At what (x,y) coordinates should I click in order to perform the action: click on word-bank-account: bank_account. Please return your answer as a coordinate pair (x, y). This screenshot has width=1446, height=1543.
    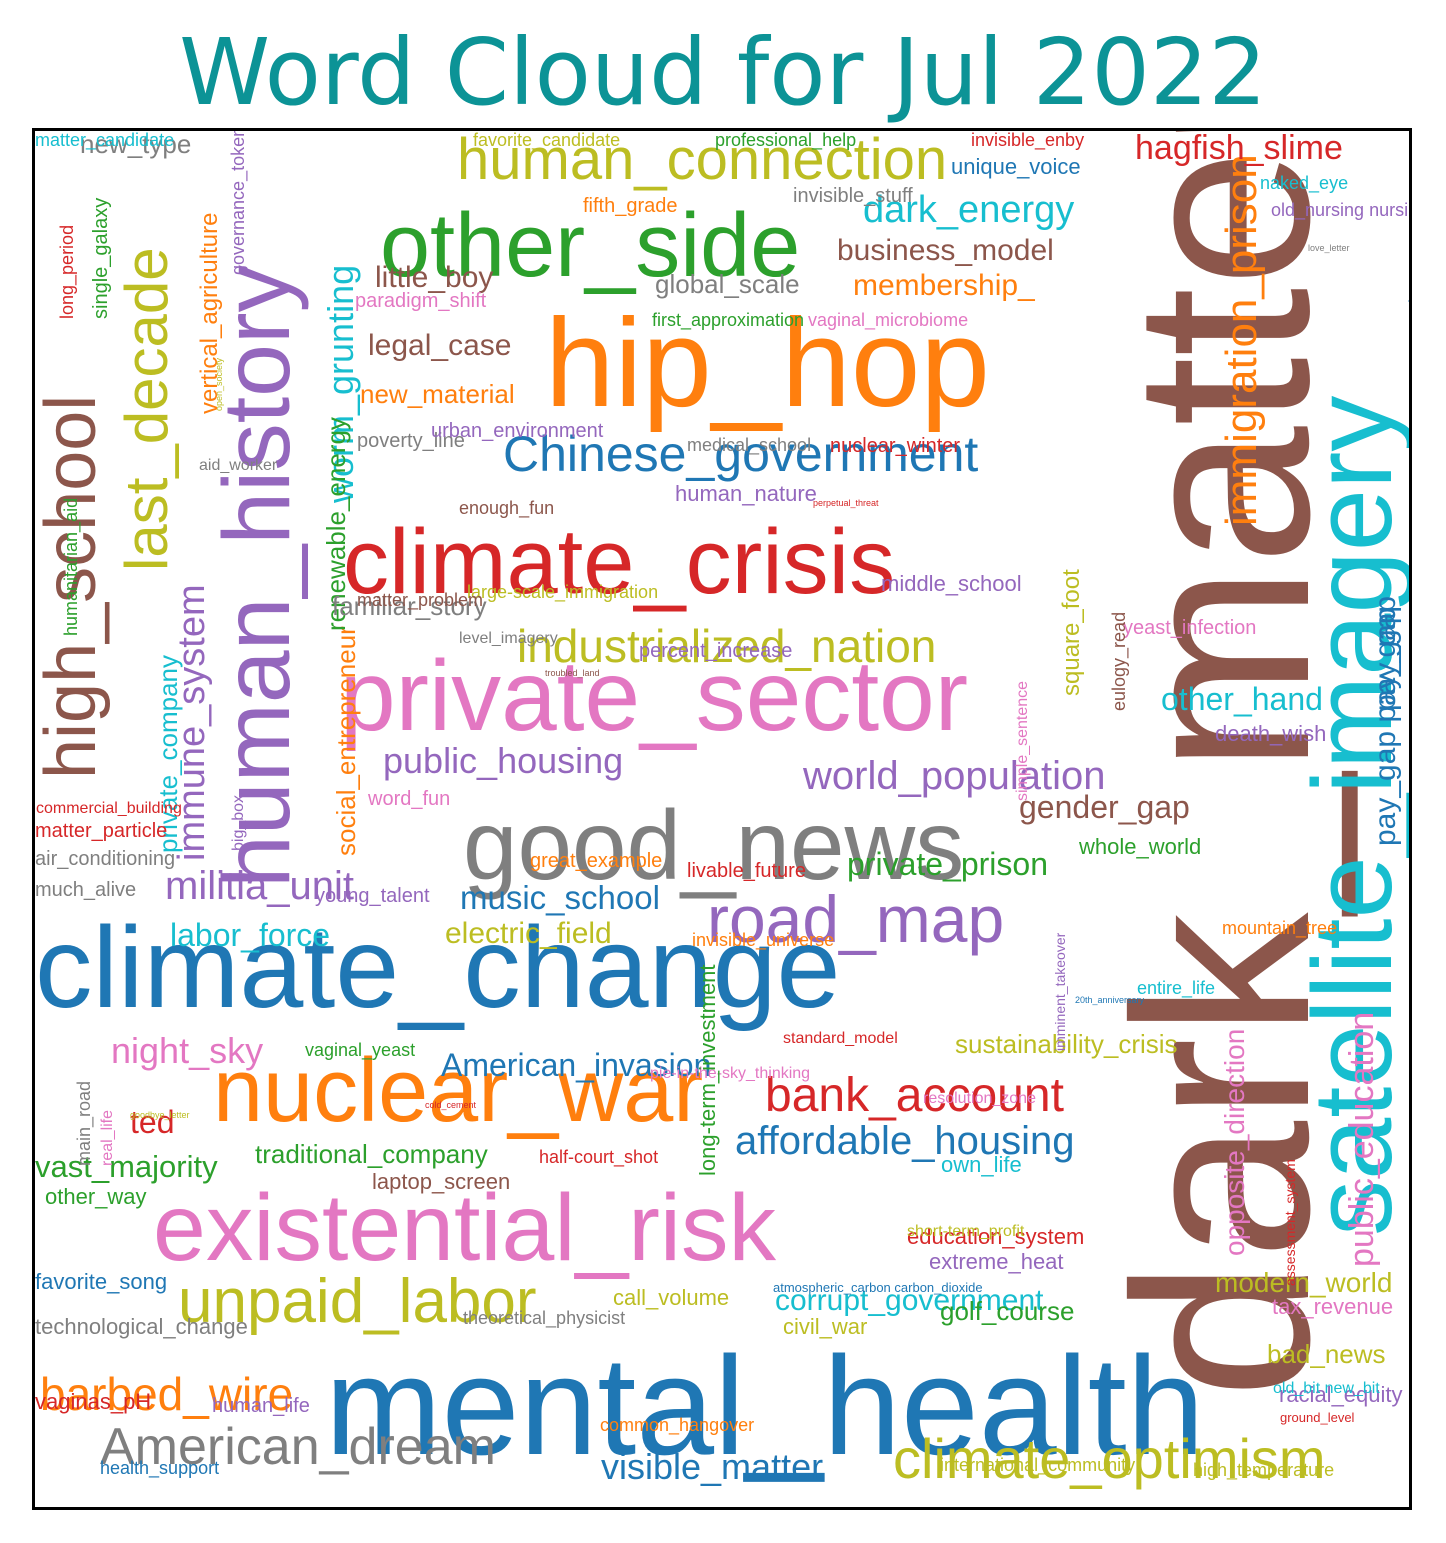
    Looking at the image, I should click on (914, 1095).